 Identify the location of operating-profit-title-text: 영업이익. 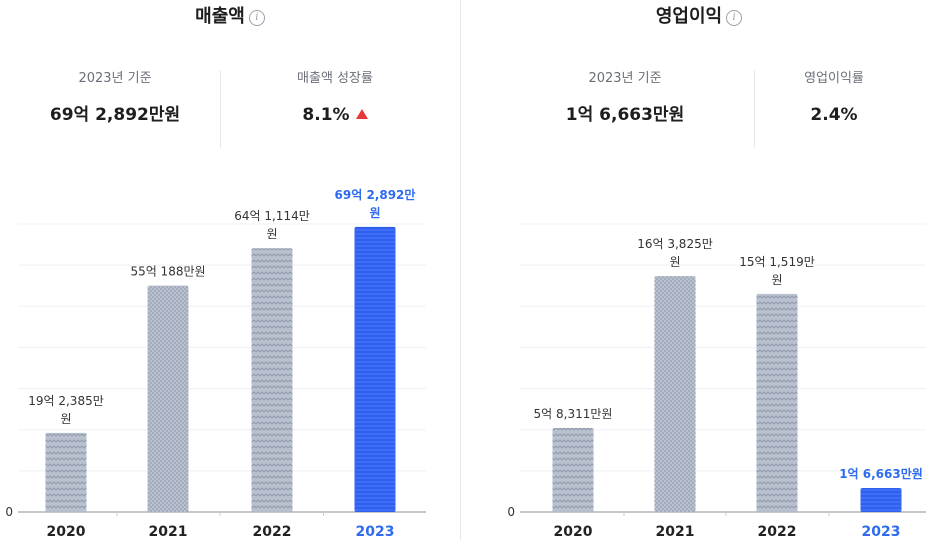
(689, 16).